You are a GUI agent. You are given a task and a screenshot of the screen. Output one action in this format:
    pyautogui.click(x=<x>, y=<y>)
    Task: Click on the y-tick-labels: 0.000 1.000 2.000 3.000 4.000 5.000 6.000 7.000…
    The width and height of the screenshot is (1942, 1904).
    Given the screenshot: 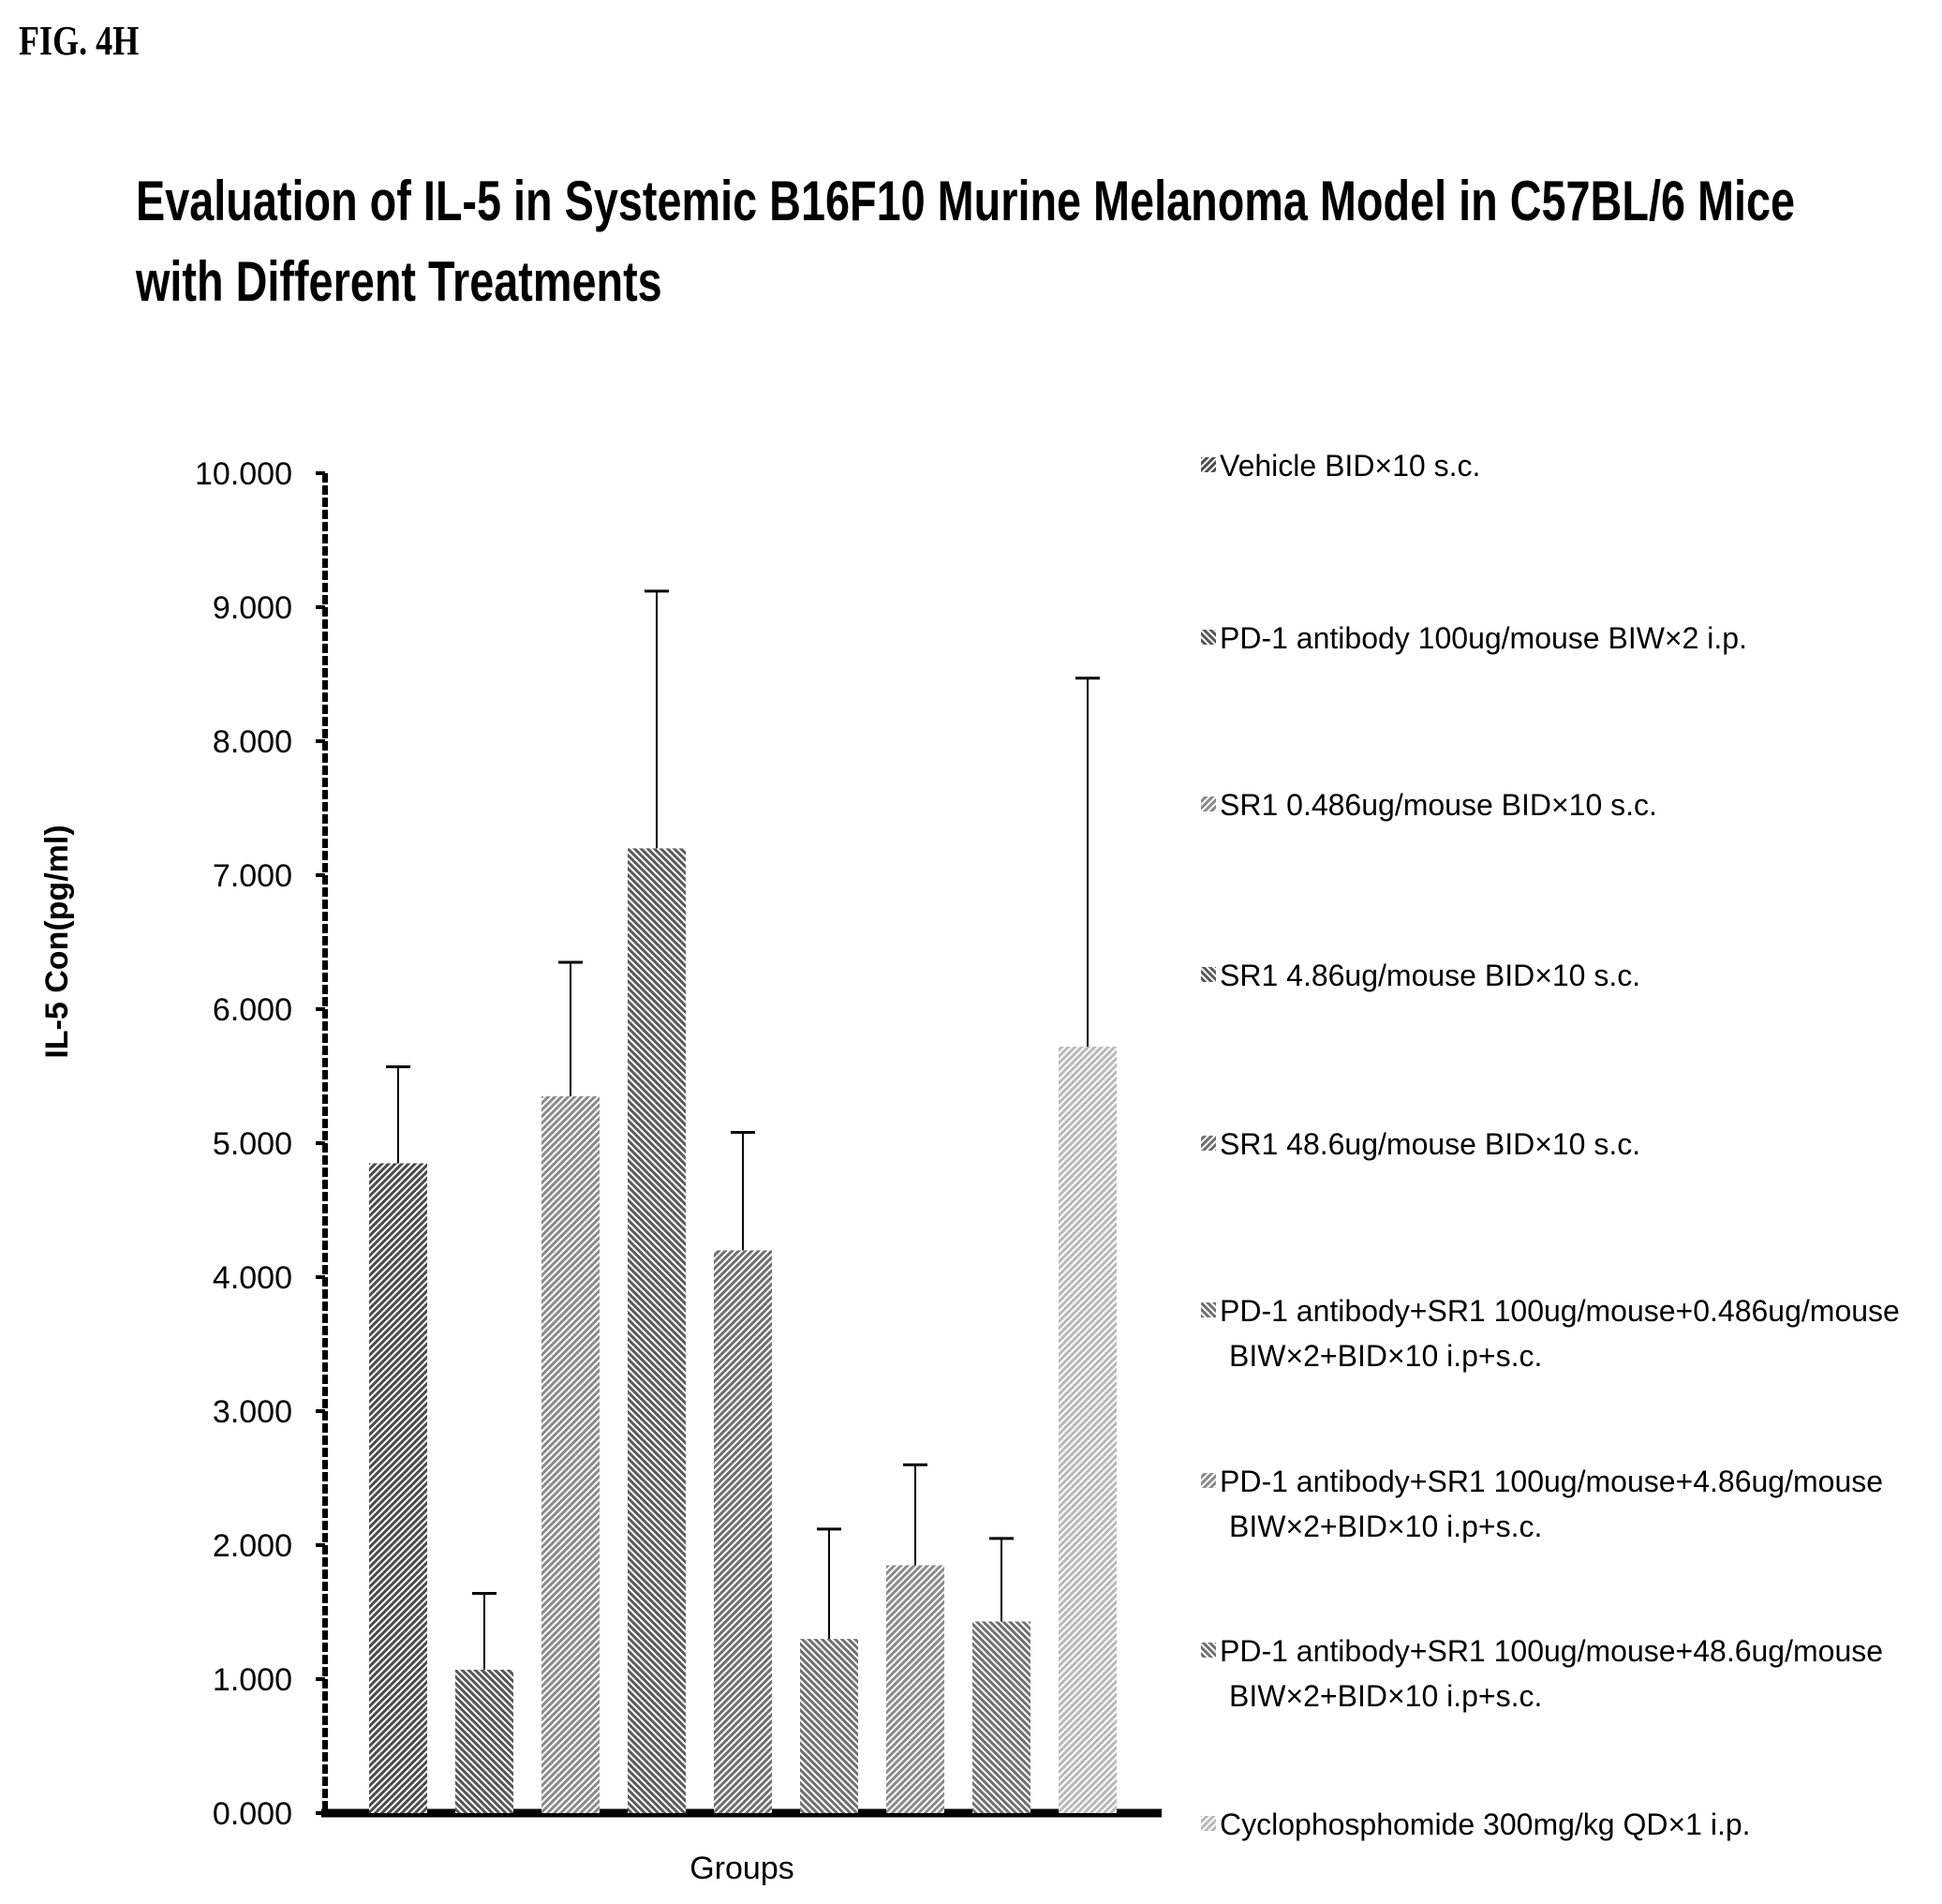 What is the action you would take?
    pyautogui.click(x=260, y=1144)
    